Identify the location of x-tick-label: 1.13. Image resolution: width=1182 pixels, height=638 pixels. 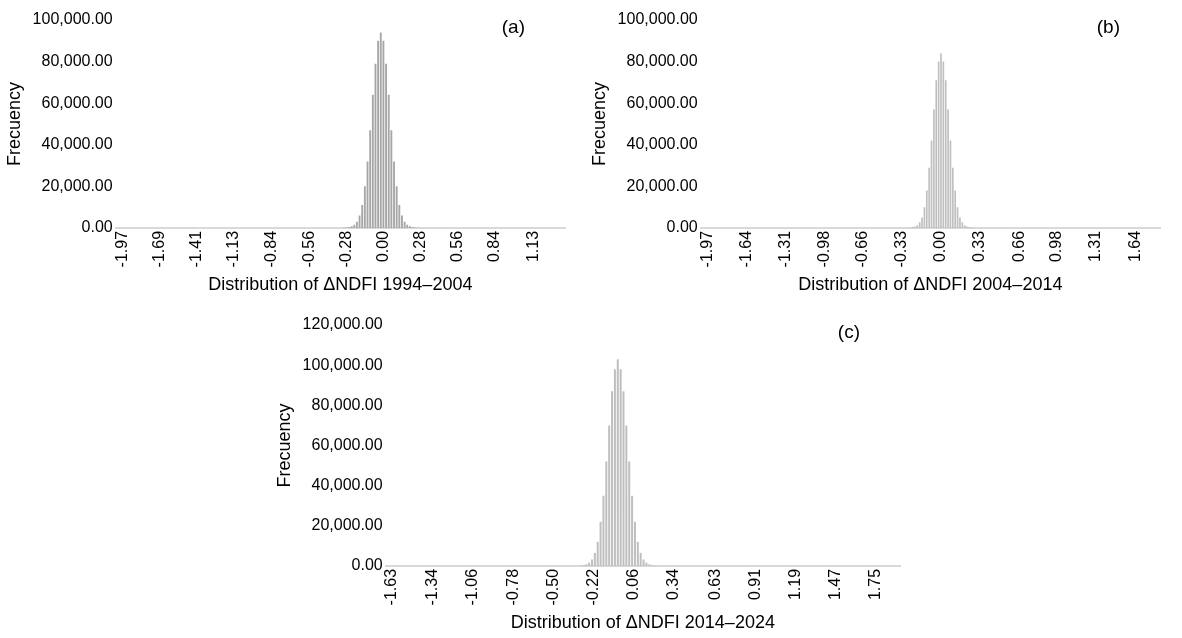
(532, 246).